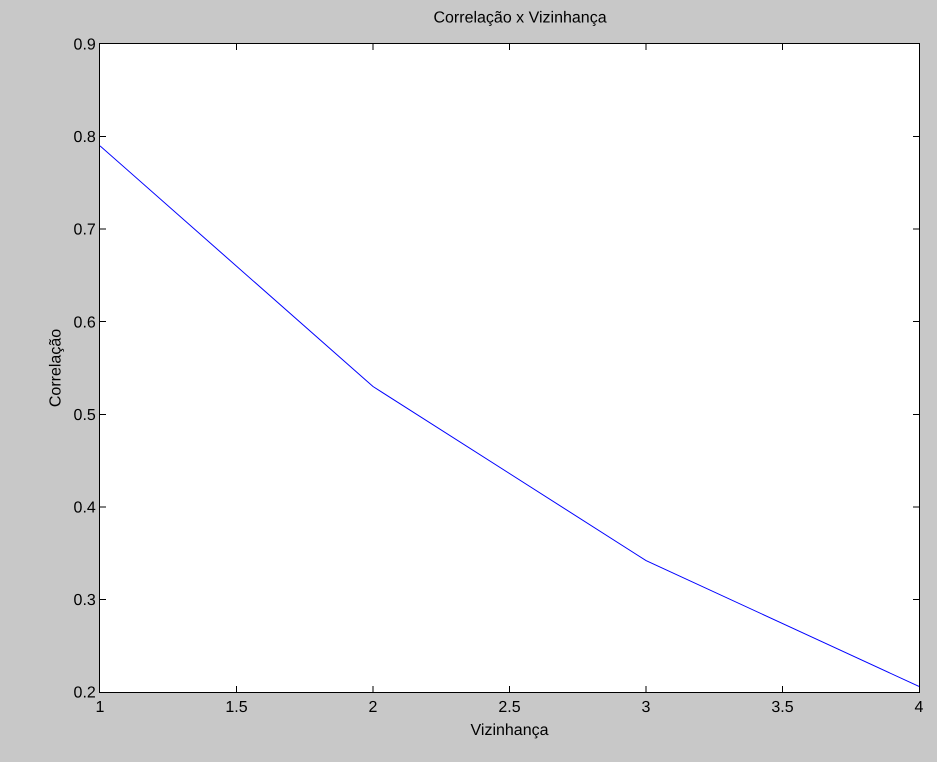 This screenshot has height=762, width=937. Describe the element at coordinates (85, 601) in the screenshot. I see `y-tick-label: 0.3` at that location.